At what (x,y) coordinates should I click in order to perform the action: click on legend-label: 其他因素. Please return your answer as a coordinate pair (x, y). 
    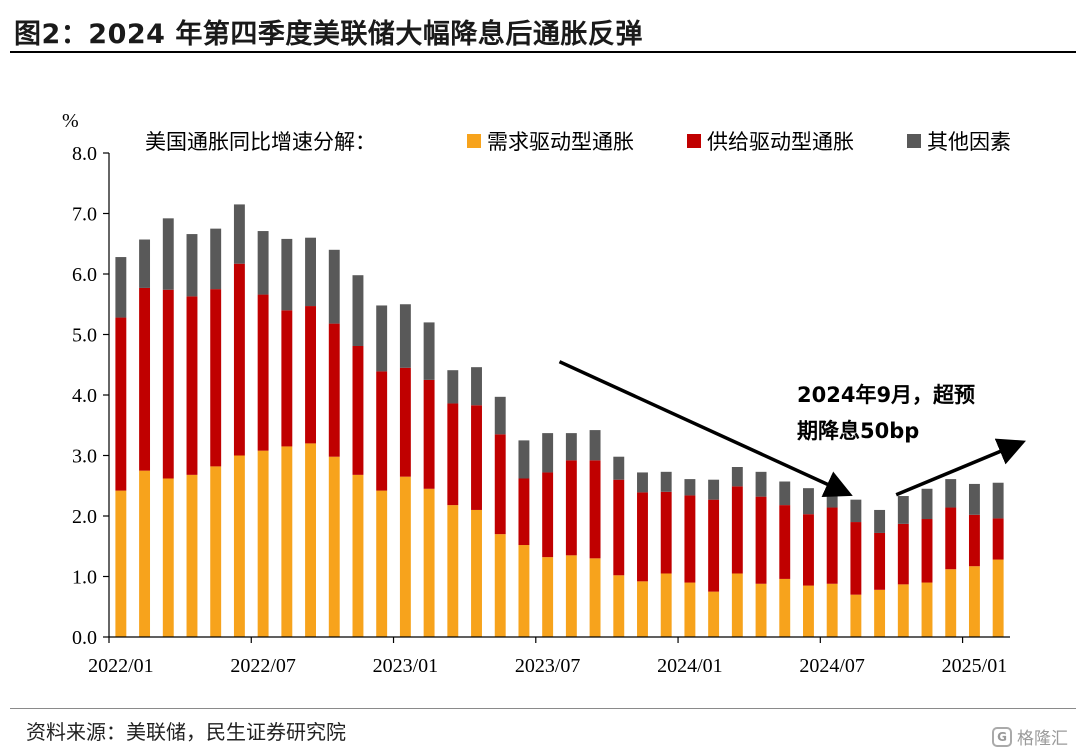
    Looking at the image, I should click on (969, 142).